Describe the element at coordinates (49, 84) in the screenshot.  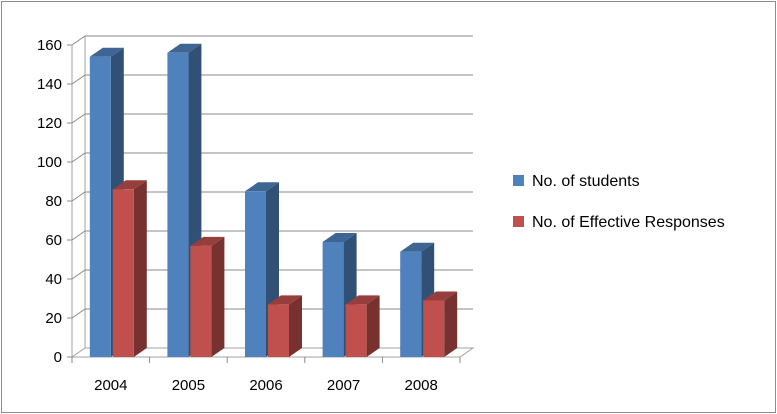
I see `y-tick-label: 140` at that location.